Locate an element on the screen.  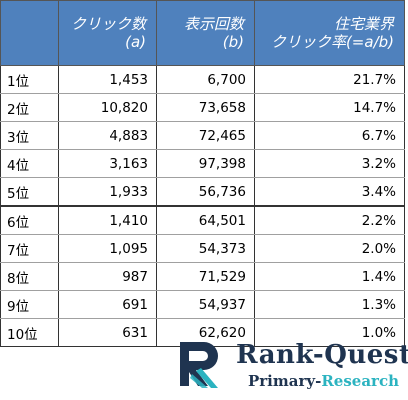
header-ctr-formula: クリック率(=a/b) is located at coordinates (332, 42).